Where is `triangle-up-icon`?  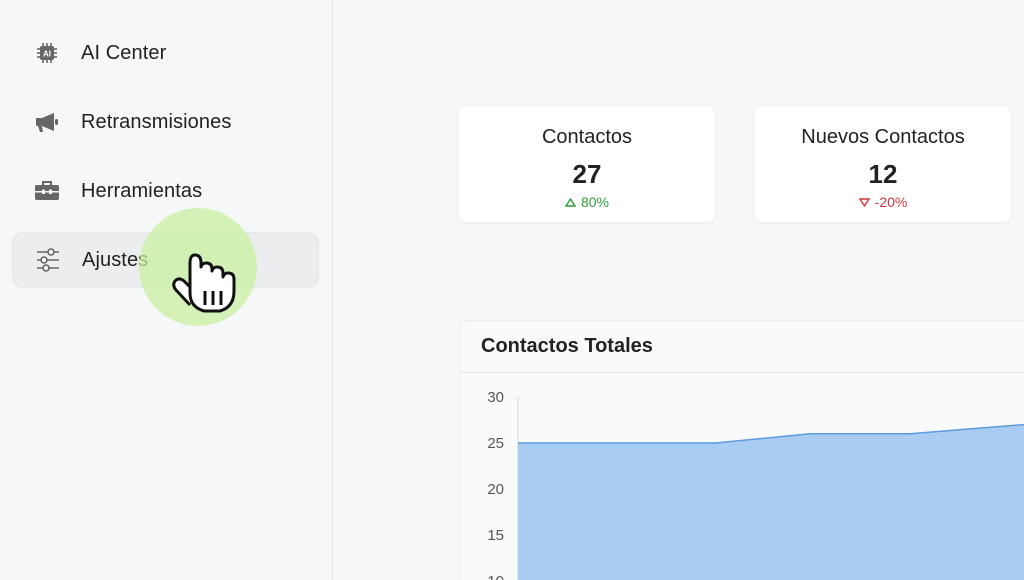
triangle-up-icon is located at coordinates (570, 202).